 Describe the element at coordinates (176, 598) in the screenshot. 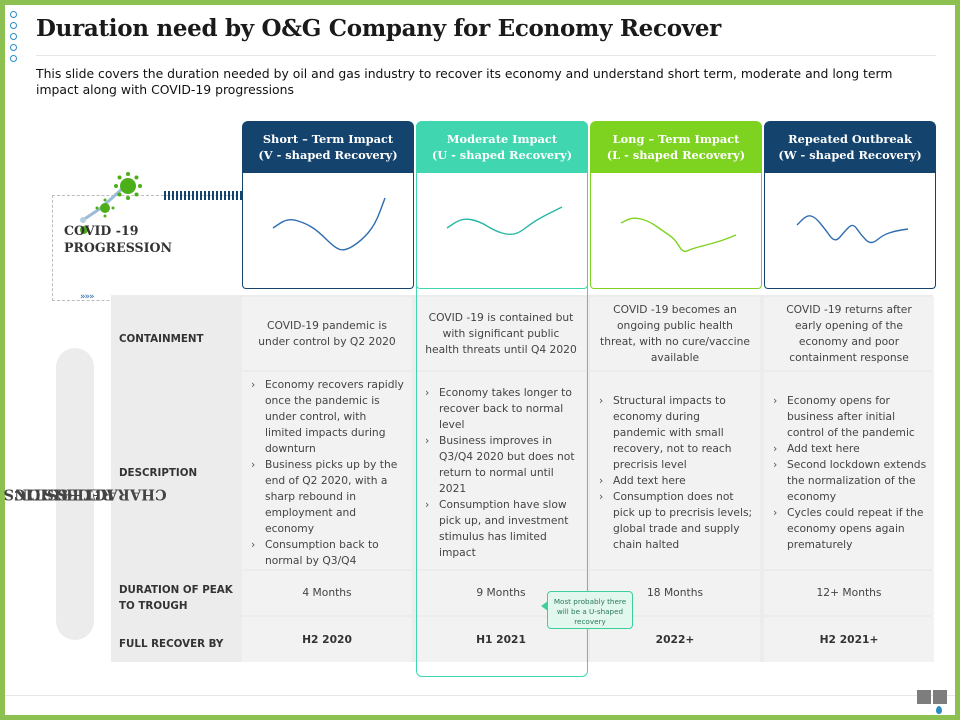

I see `row-label-duration: DURATION OF PEAK TO TROUGH` at that location.